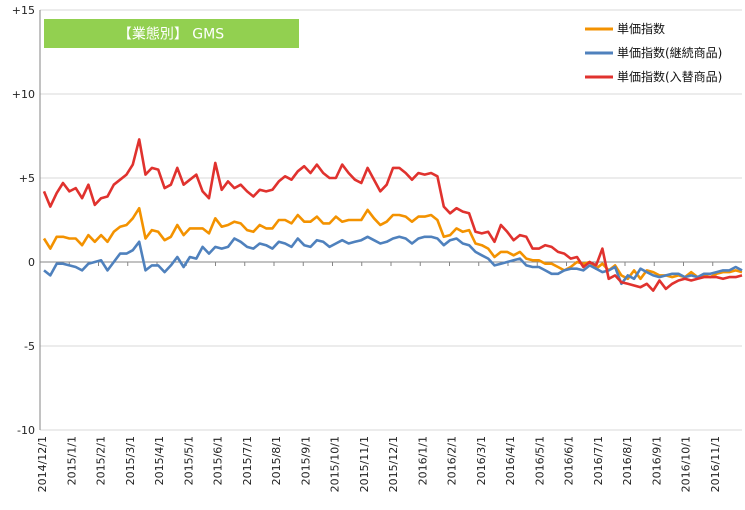  I want to click on legend-label: 単価指数, so click(641, 28).